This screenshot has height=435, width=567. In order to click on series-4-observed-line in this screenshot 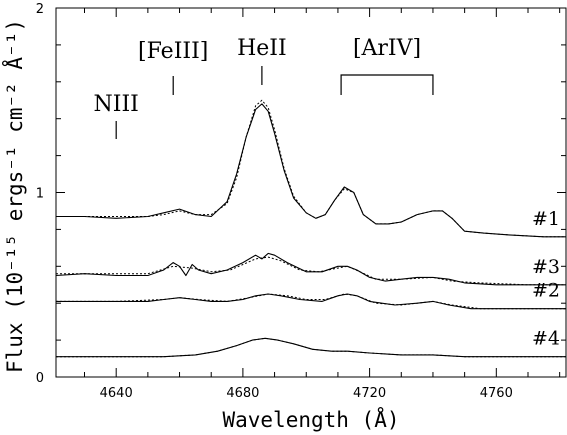, I will do `click(311, 347)`.